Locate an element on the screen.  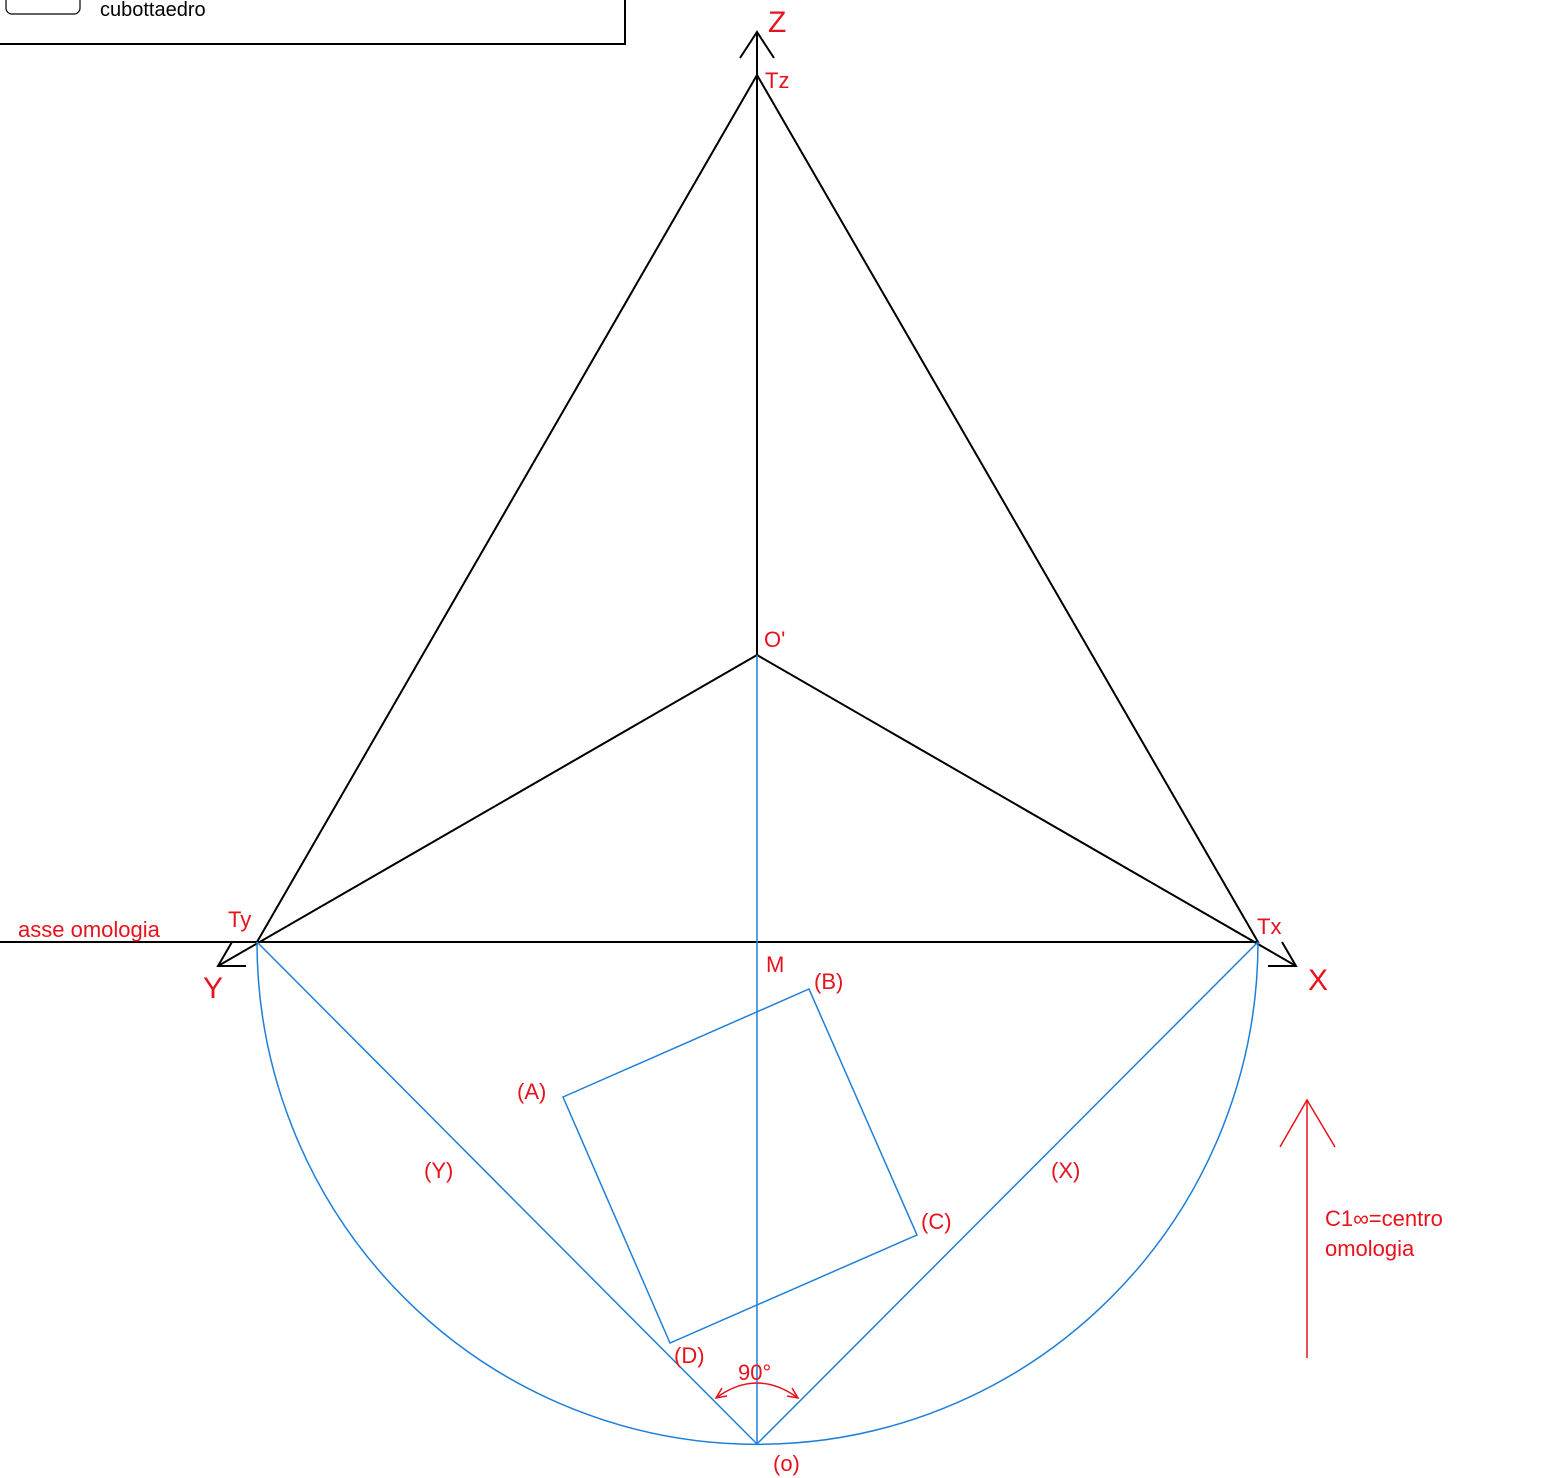
note-line: omologia is located at coordinates (1370, 1248).